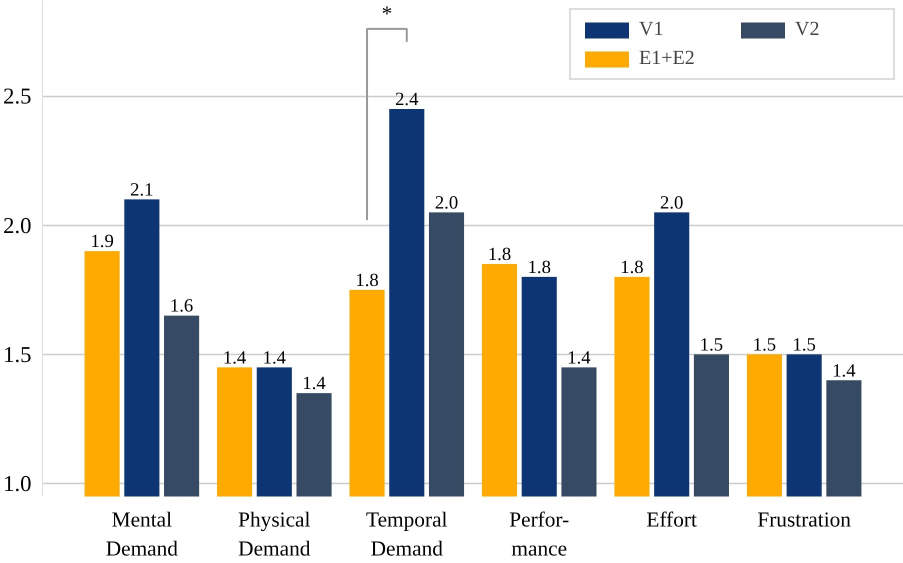 The height and width of the screenshot is (563, 903). I want to click on x-tick-label: Effort, so click(672, 520).